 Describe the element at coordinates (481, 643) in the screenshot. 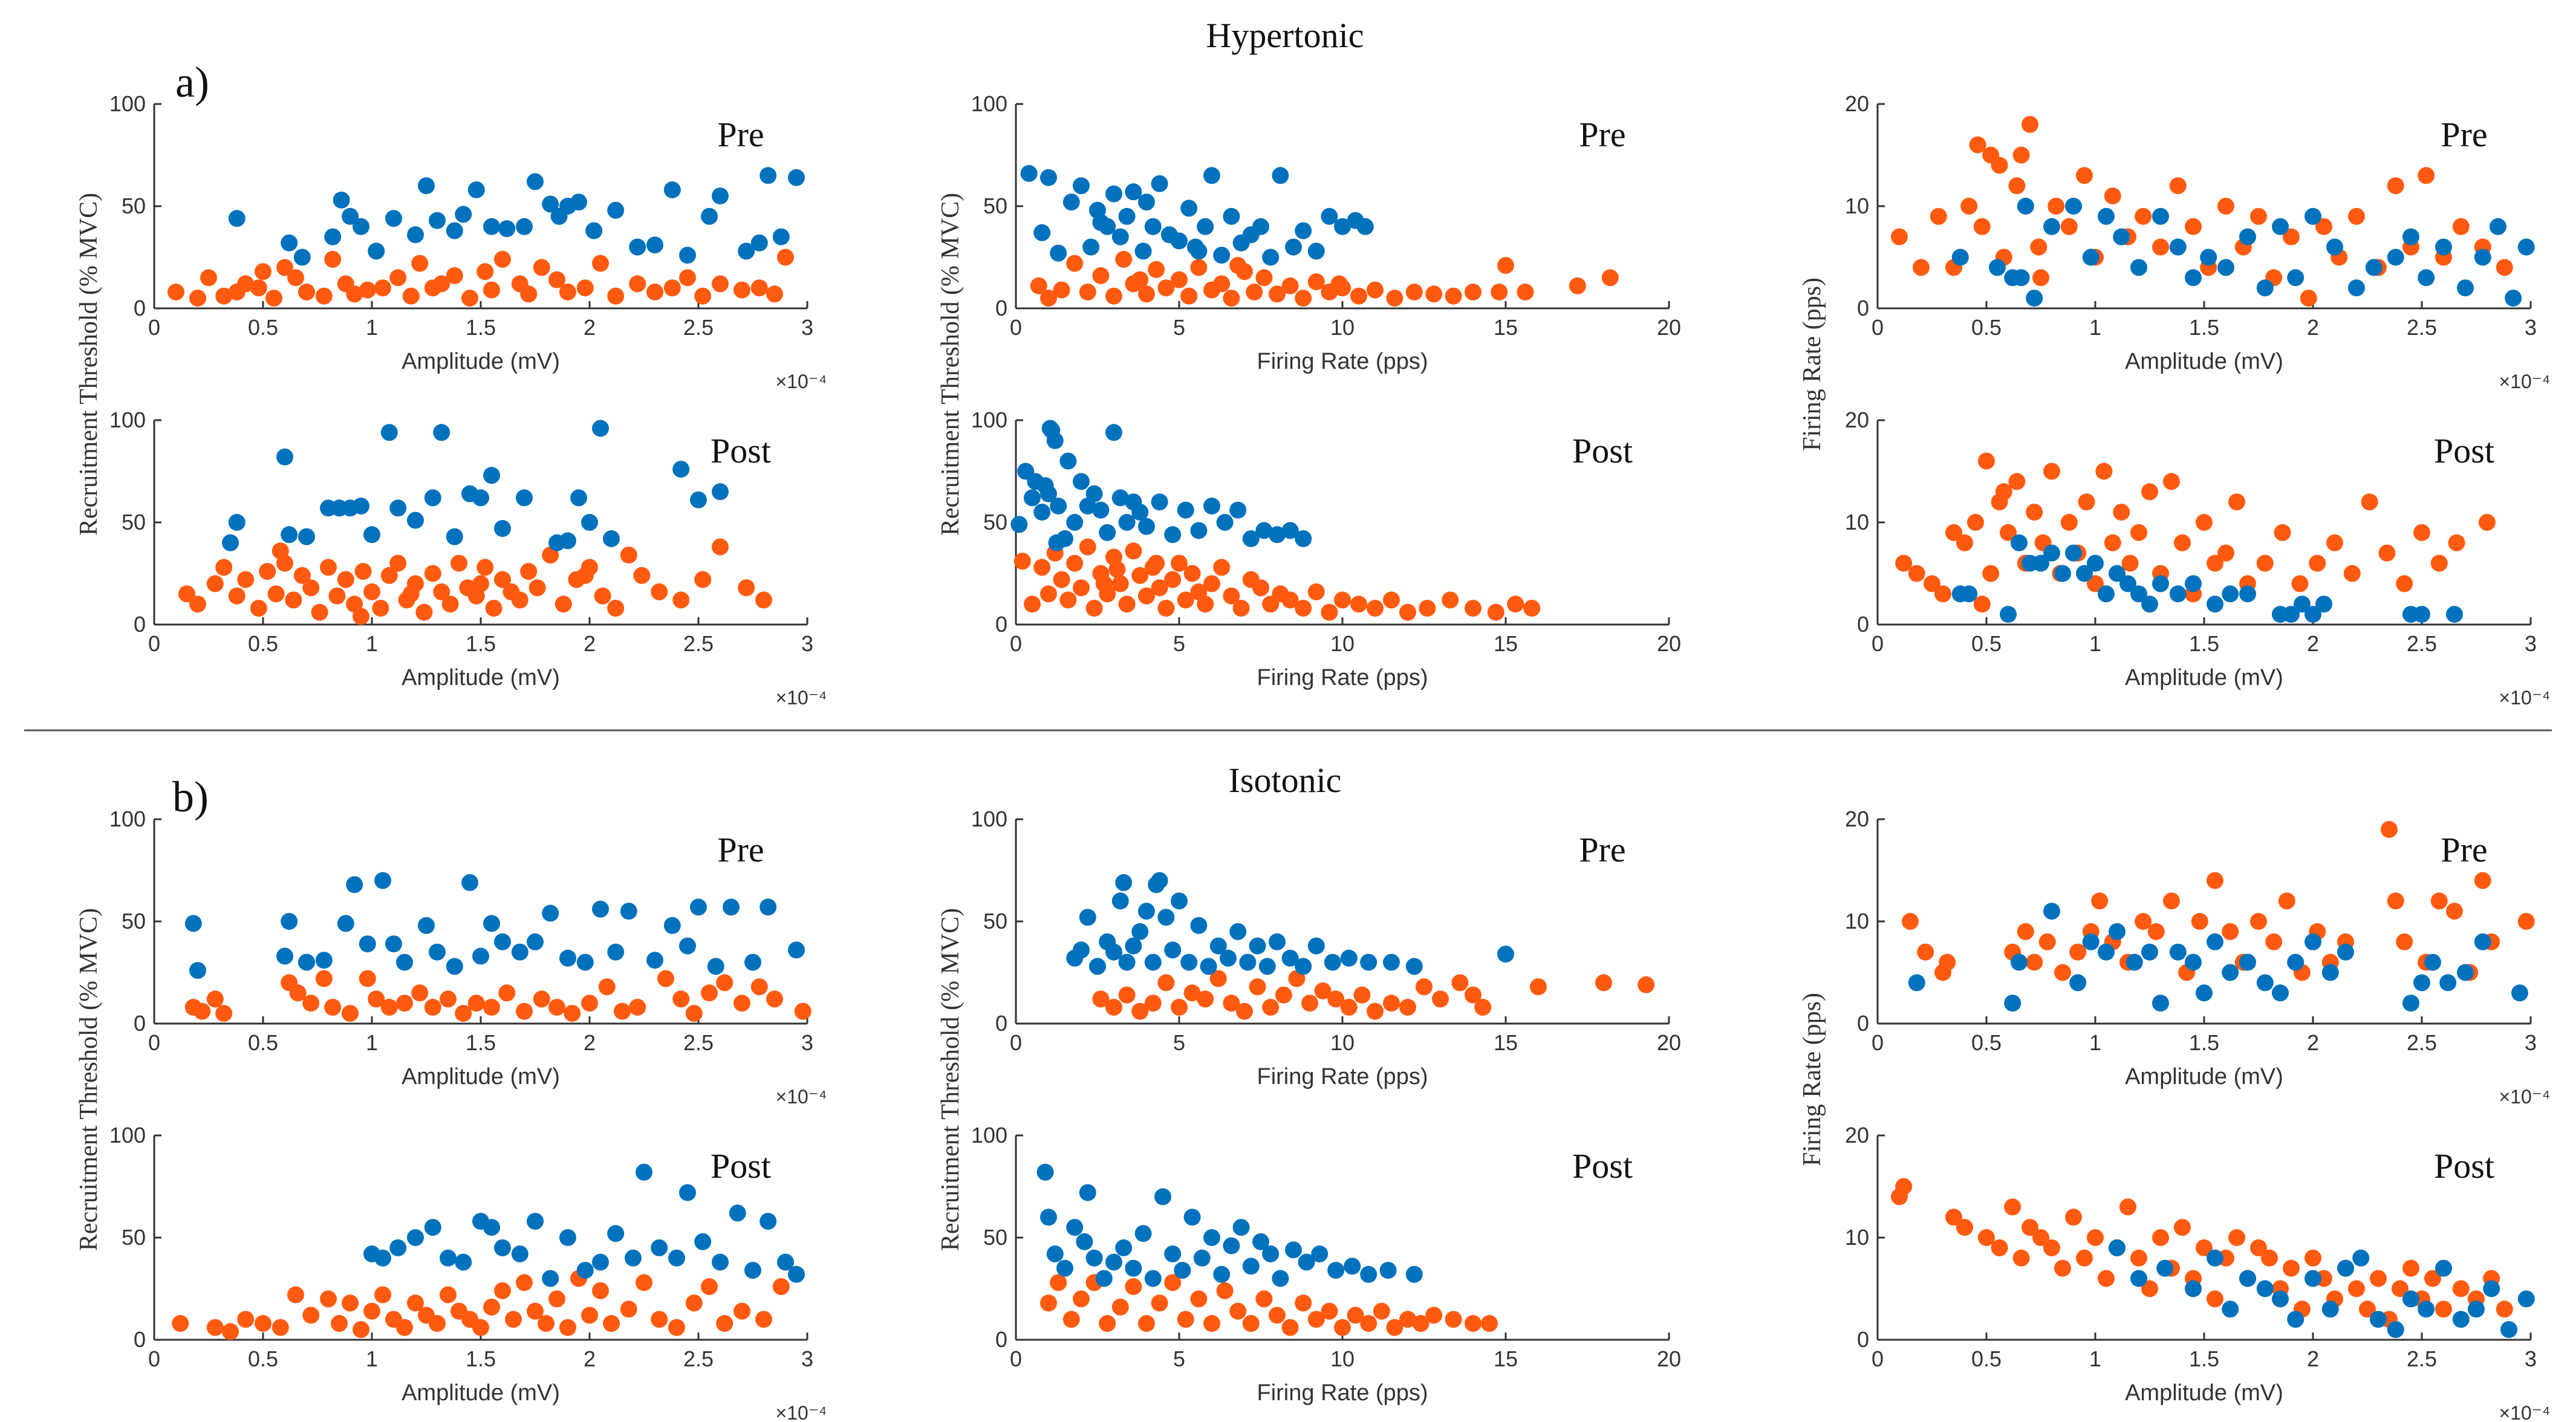

I see `x-tick-label: 1.5` at that location.